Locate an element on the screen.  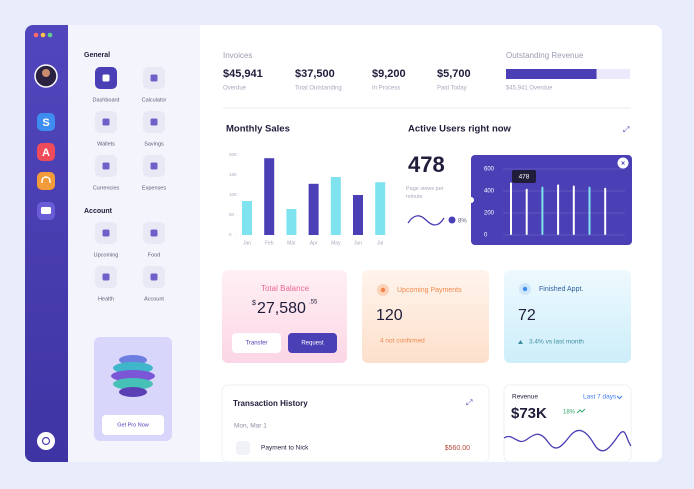
x-tick-label: Jun is located at coordinates (358, 243).